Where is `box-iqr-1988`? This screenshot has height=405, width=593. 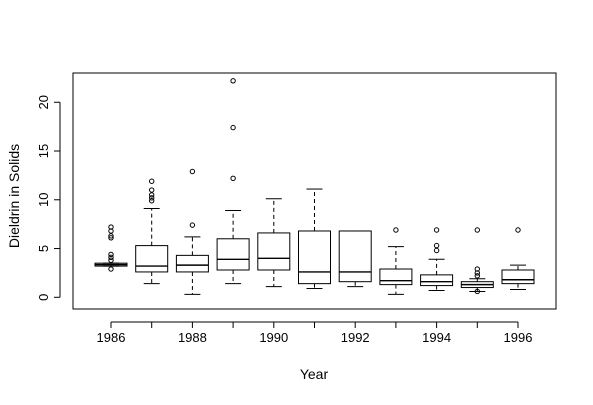
box-iqr-1988 is located at coordinates (192, 263).